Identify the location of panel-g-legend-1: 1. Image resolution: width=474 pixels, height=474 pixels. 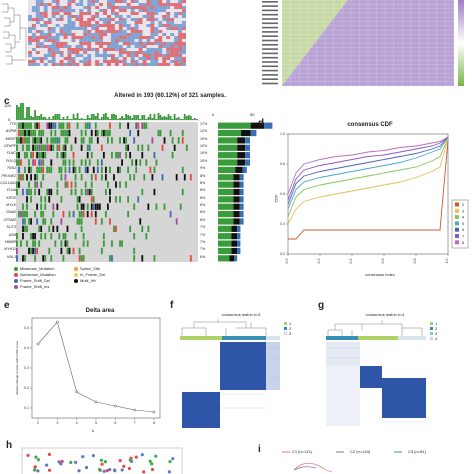
(436, 323).